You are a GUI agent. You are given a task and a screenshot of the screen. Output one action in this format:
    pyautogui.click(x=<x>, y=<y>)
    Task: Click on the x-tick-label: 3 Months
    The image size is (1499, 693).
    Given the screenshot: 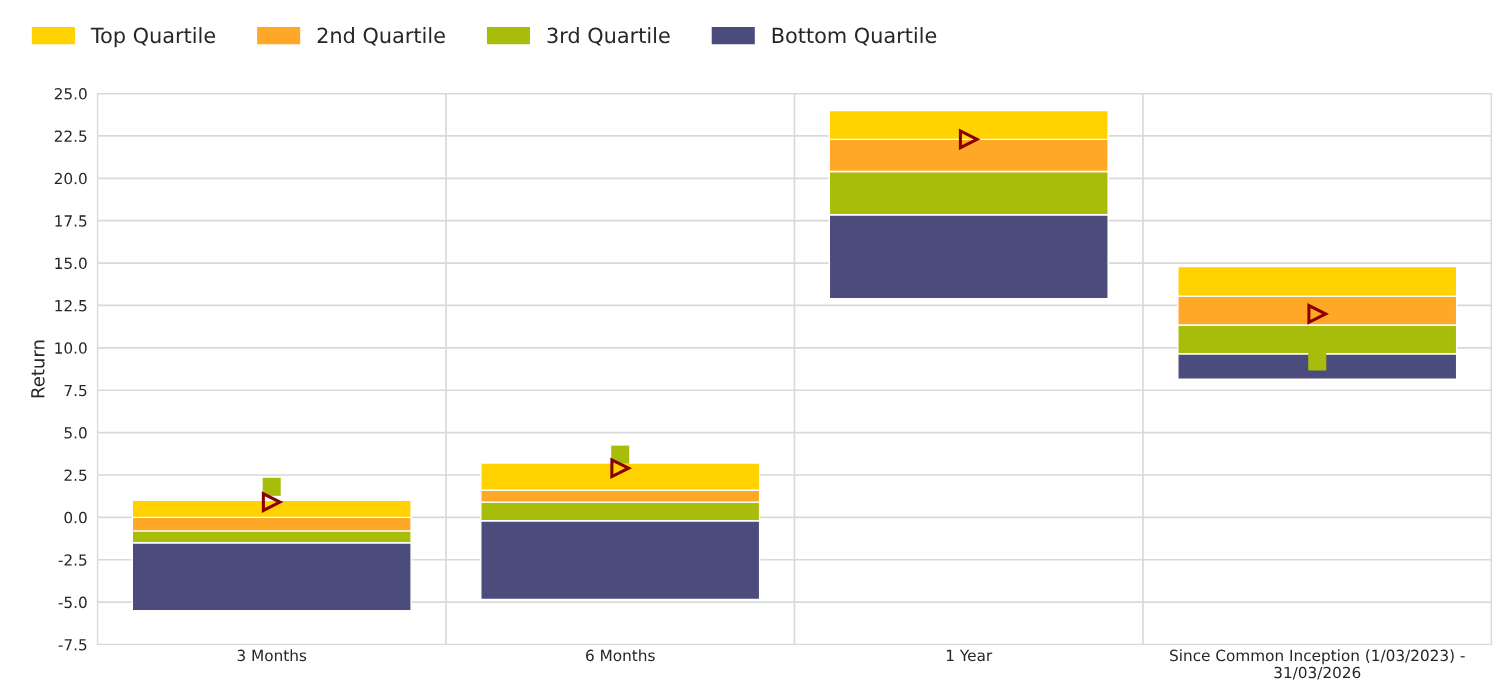 What is the action you would take?
    pyautogui.click(x=272, y=655)
    